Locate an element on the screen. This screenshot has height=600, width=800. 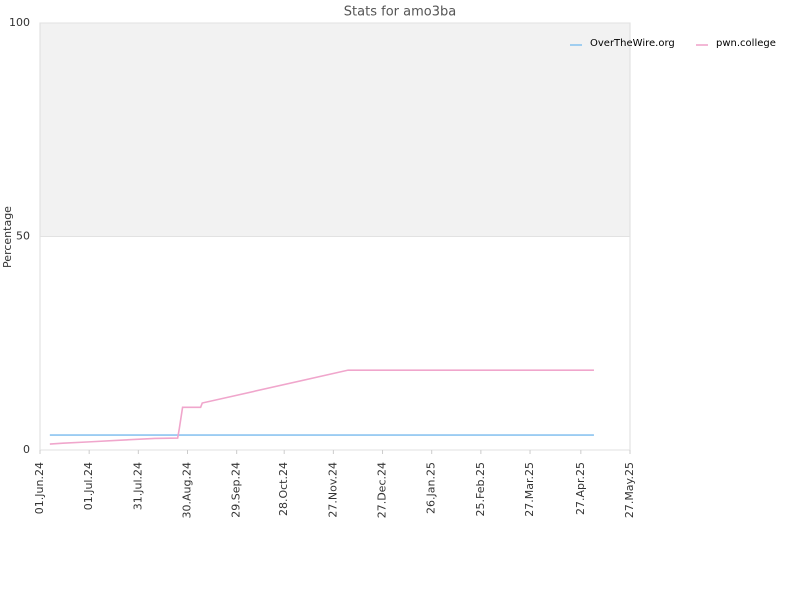
y-tick-label: 50 is located at coordinates (23, 236).